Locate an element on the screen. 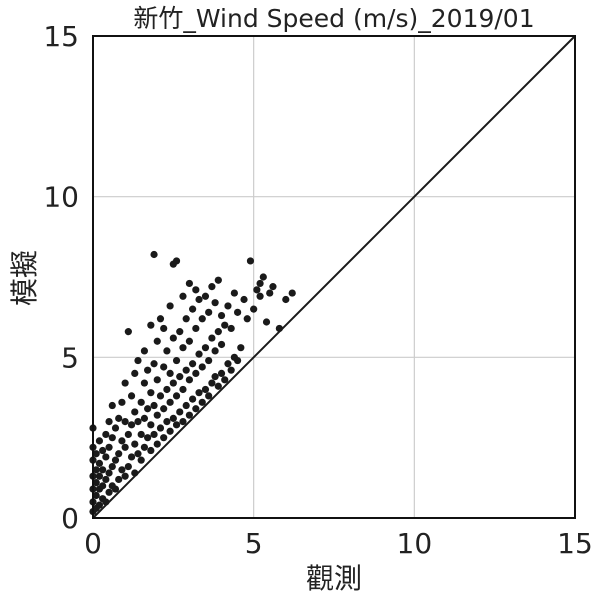 This screenshot has height=600, width=600. chart-title: 新竹_Wind Speed (m/s)_2019/01 is located at coordinates (333, 18).